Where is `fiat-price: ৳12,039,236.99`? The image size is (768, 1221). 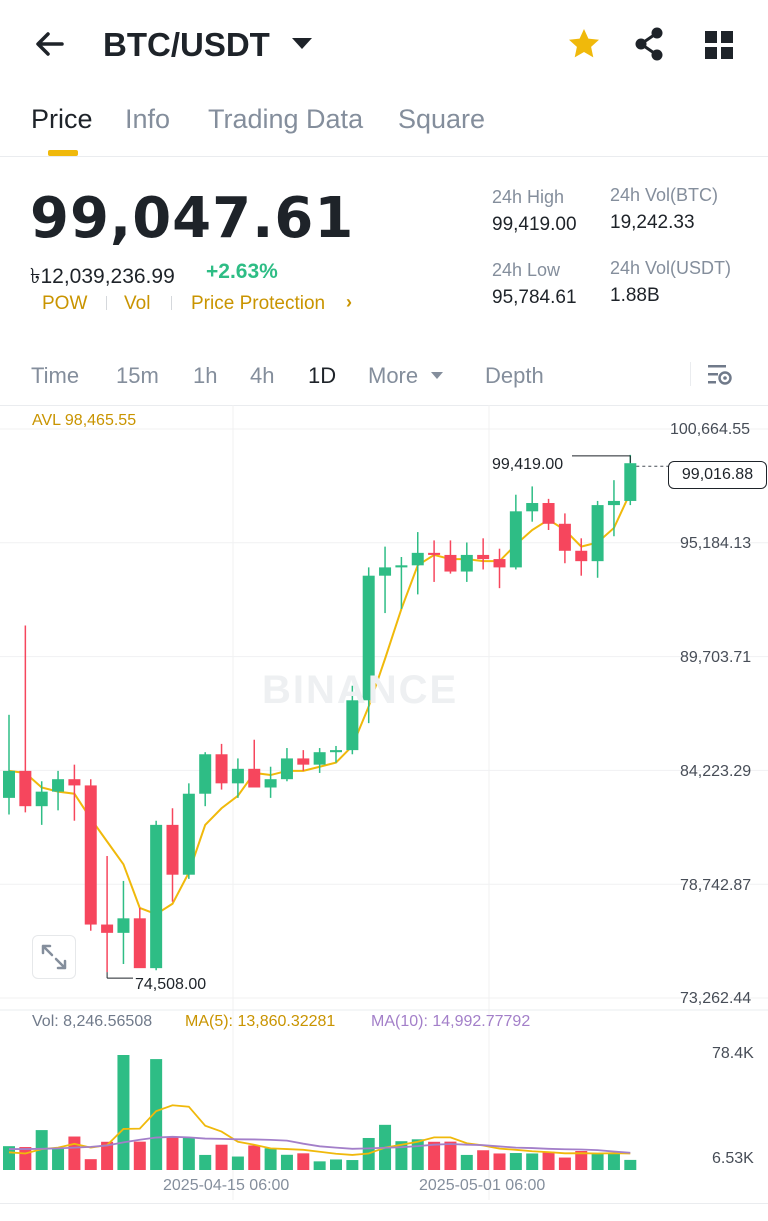 fiat-price: ৳12,039,236.99 is located at coordinates (102, 276).